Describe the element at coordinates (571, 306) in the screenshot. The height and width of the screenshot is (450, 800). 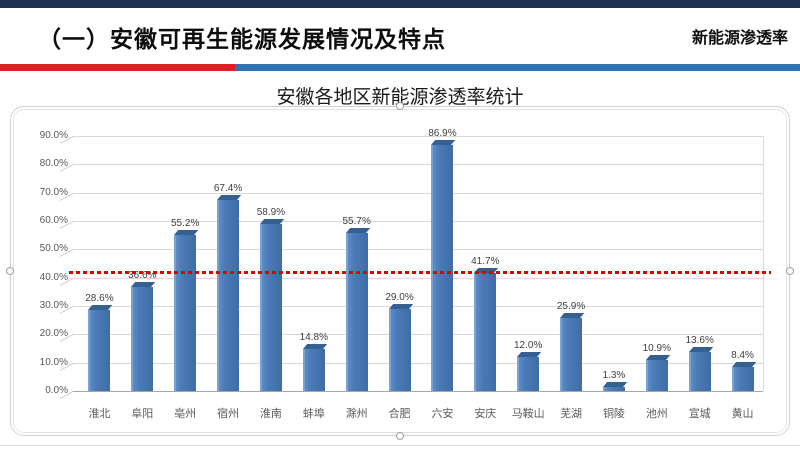
I see `bar-value-label: 25.9%` at that location.